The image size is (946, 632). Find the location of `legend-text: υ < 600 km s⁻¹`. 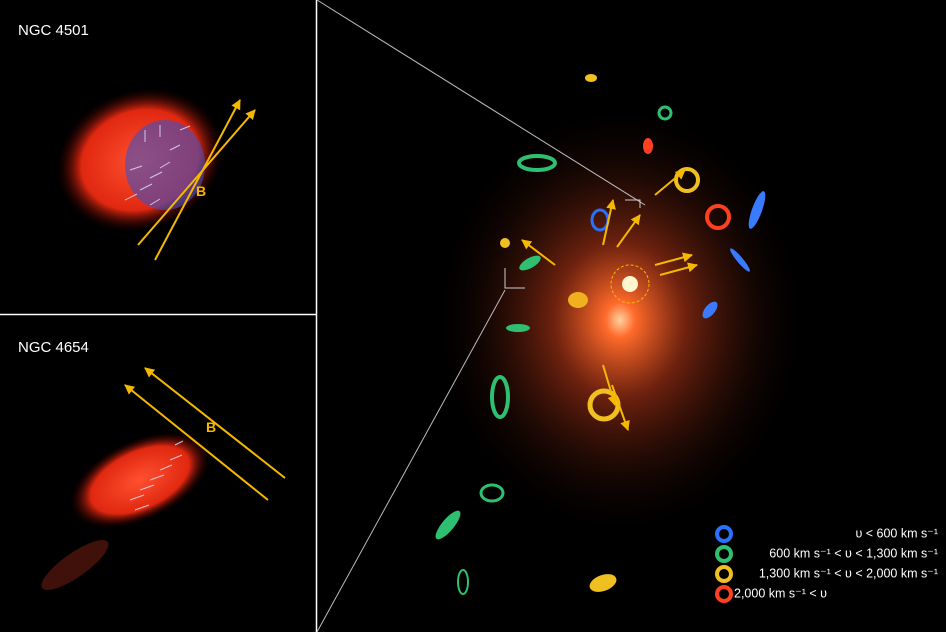

legend-text: υ < 600 km s⁻¹ is located at coordinates (896, 533).